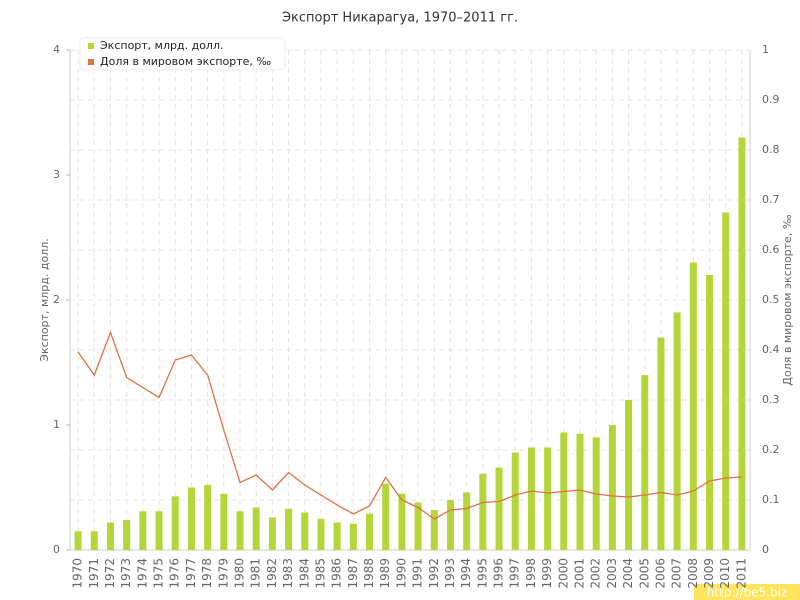 The image size is (800, 600). I want to click on x-tick-label: 1981, so click(256, 573).